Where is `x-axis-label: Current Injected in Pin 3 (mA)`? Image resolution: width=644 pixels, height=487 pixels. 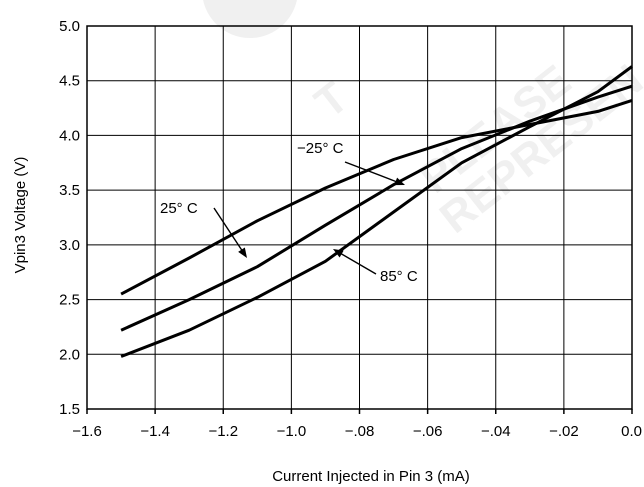 x-axis-label: Current Injected in Pin 3 (mA) is located at coordinates (371, 476).